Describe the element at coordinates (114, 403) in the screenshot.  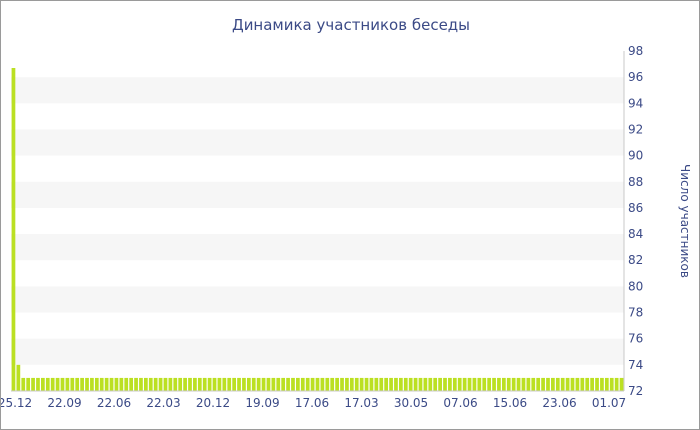
I see `x-tick-label: 22.06` at that location.